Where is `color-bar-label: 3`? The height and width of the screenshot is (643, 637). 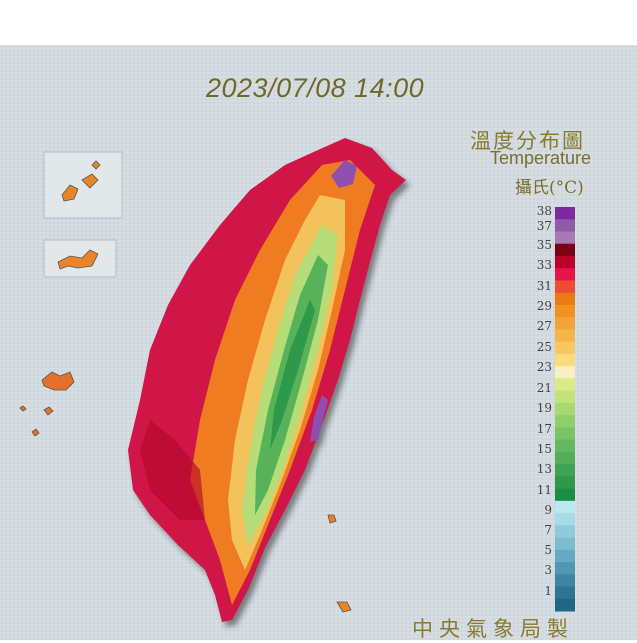 color-bar-label: 3 is located at coordinates (548, 570).